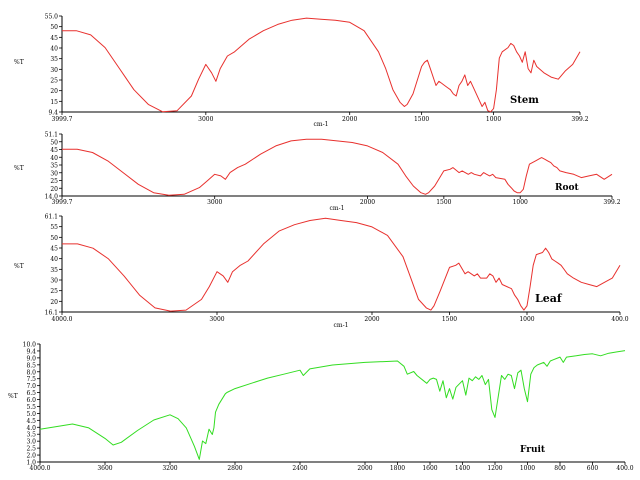 The image size is (640, 480). What do you see at coordinates (234, 468) in the screenshot?
I see `x-tick-label: 2800` at bounding box center [234, 468].